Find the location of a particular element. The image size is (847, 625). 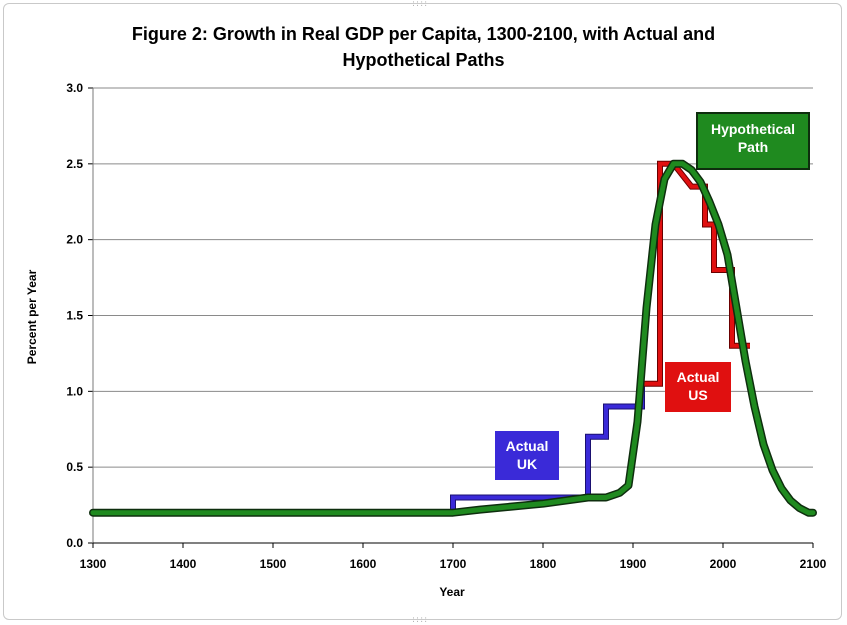

x-tick-label: 2100 is located at coordinates (813, 564).